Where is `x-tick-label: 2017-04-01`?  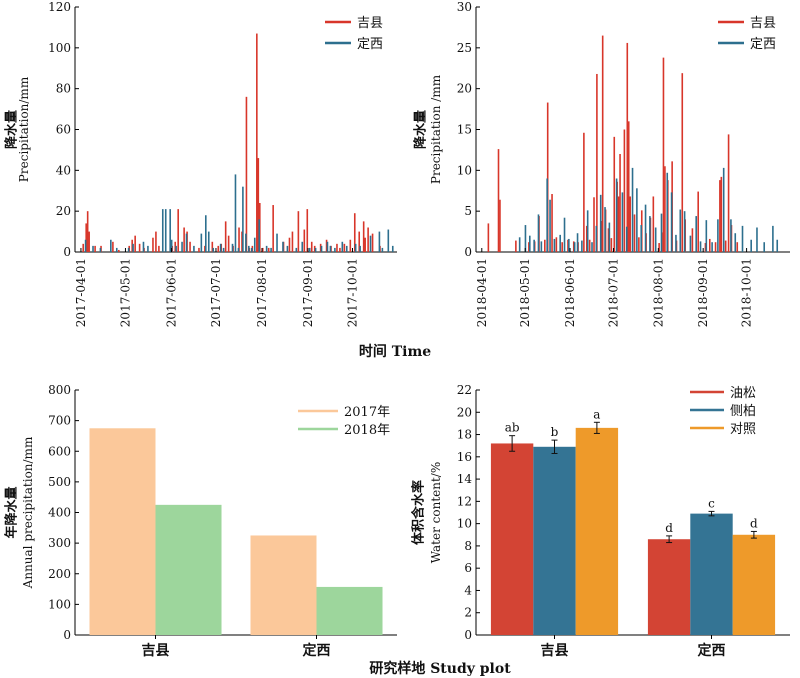
x-tick-label: 2017-04-01 is located at coordinates (81, 292).